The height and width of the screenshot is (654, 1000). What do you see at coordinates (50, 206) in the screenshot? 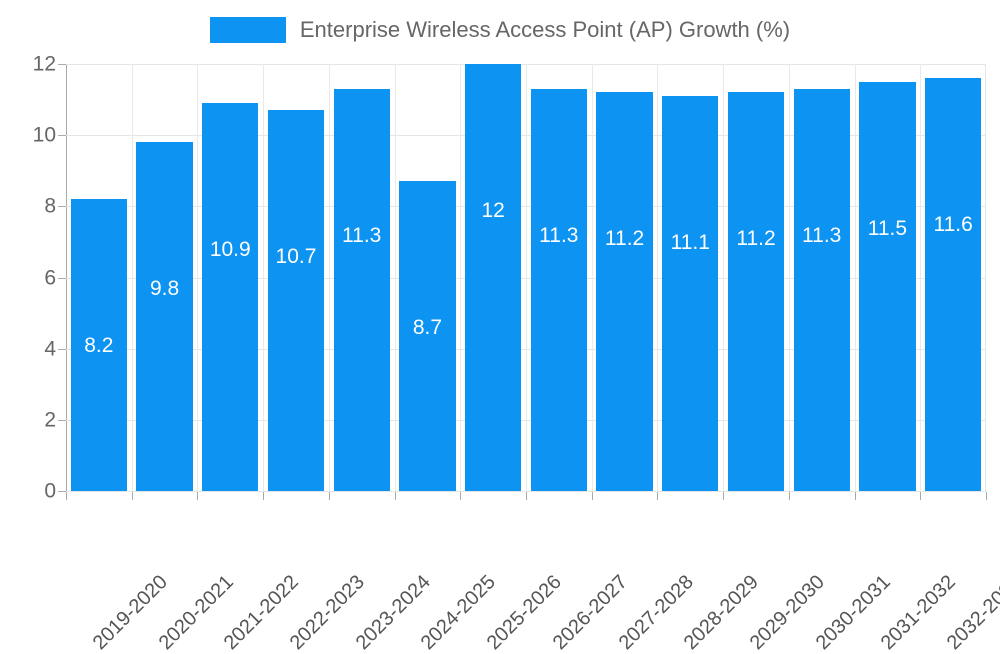
I see `y-axis-tick-label: 8` at bounding box center [50, 206].